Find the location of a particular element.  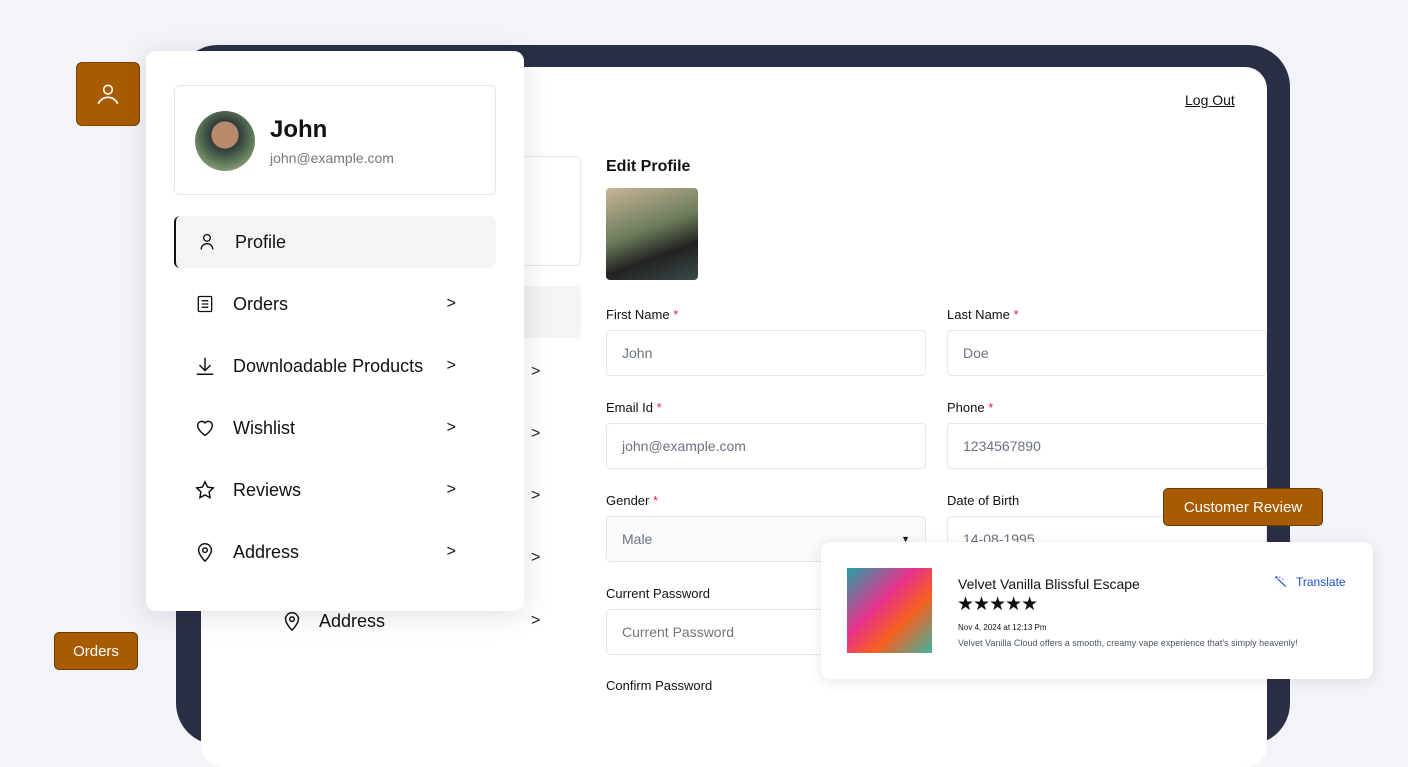

customer-review-tag: Customer Review is located at coordinates (1243, 507).